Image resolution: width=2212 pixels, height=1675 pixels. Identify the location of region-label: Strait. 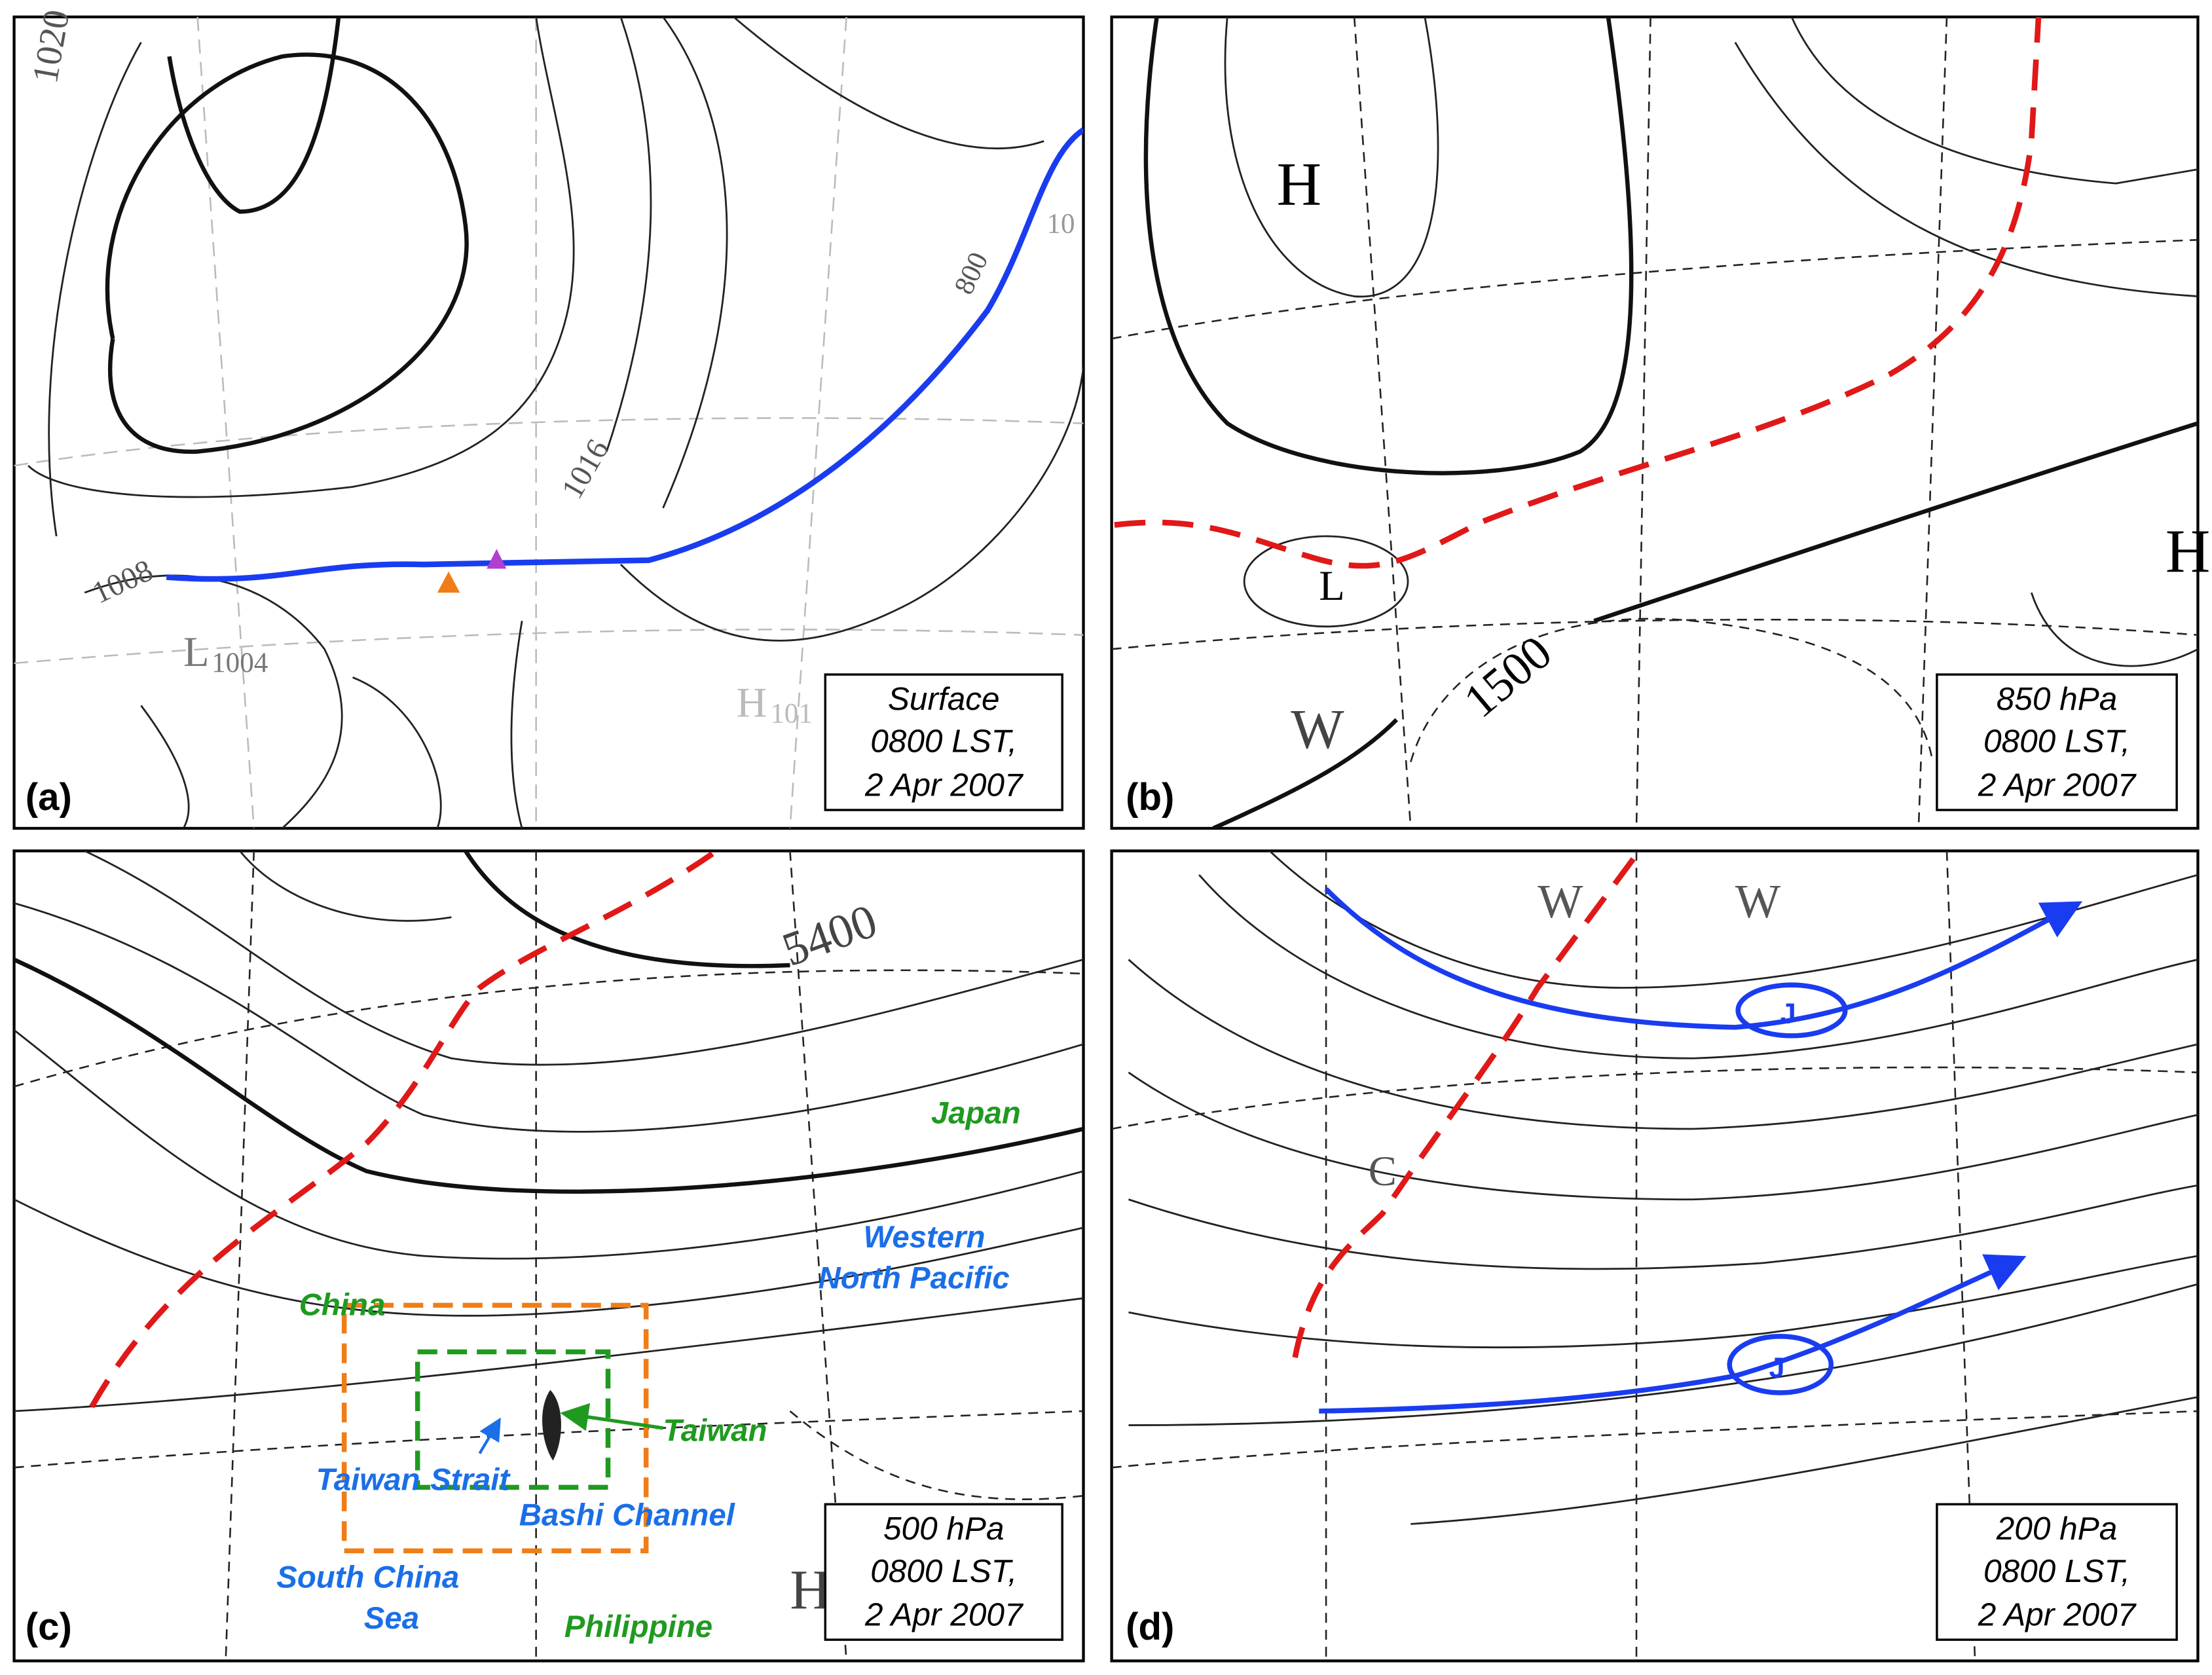
(470, 1480).